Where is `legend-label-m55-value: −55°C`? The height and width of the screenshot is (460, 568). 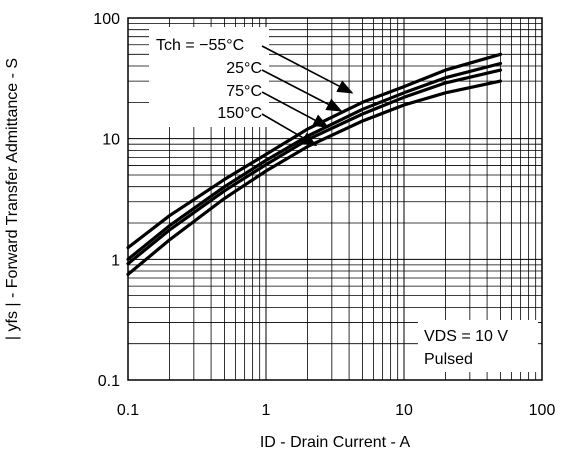 legend-label-m55-value: −55°C is located at coordinates (221, 45).